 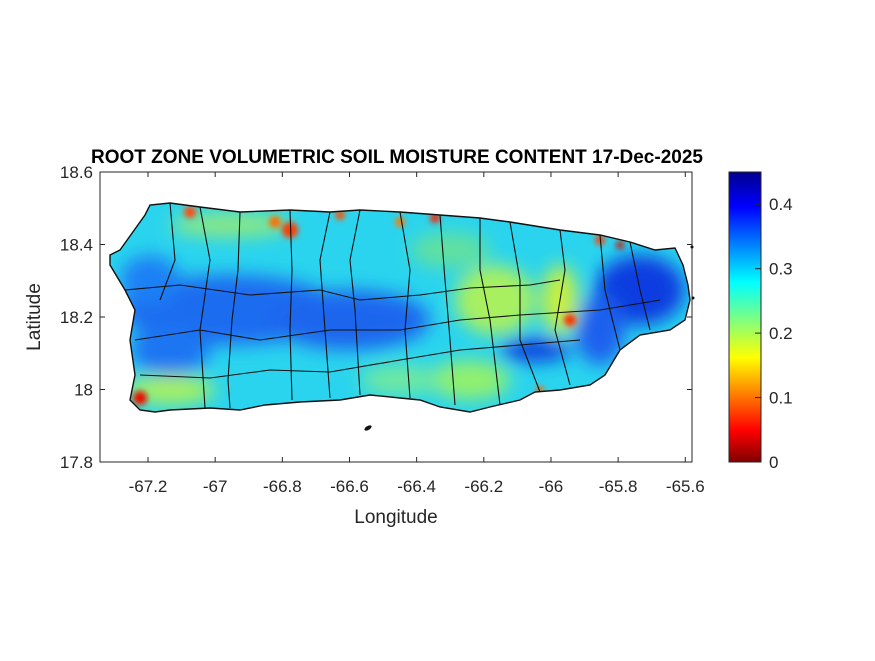 What do you see at coordinates (745, 317) in the screenshot?
I see `colorbar` at bounding box center [745, 317].